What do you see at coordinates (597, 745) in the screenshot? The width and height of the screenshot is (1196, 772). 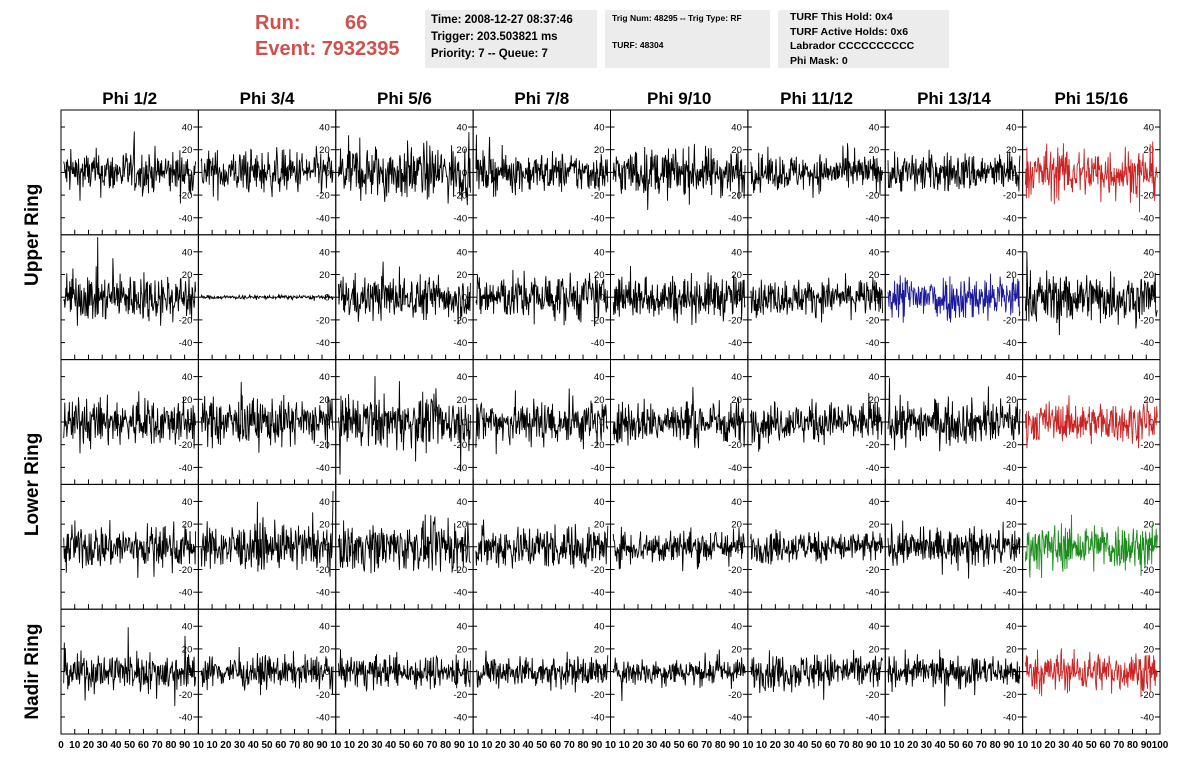 I see `x-tick-label: 90` at bounding box center [597, 745].